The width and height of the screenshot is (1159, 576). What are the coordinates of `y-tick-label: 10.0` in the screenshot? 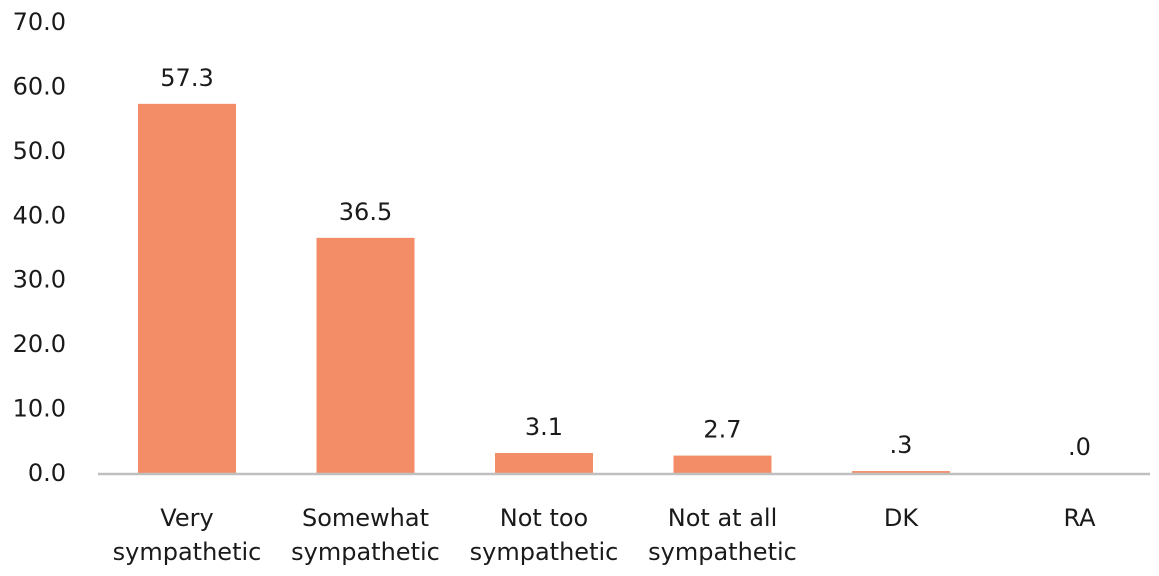 It's located at (39, 409).